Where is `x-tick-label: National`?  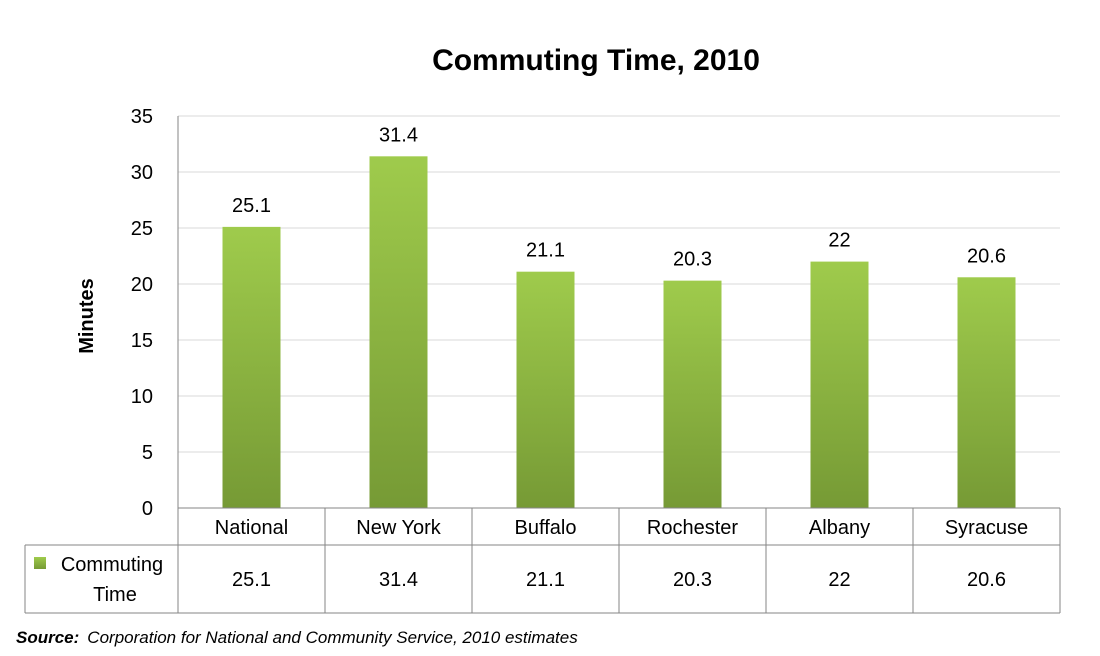 x-tick-label: National is located at coordinates (251, 528).